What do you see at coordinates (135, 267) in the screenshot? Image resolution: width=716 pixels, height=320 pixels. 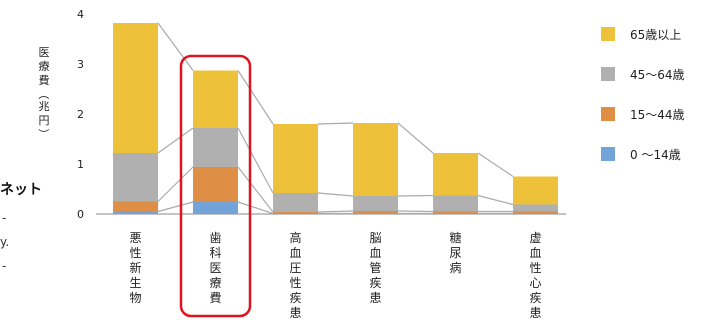 I see `x-category-char: 新` at bounding box center [135, 267].